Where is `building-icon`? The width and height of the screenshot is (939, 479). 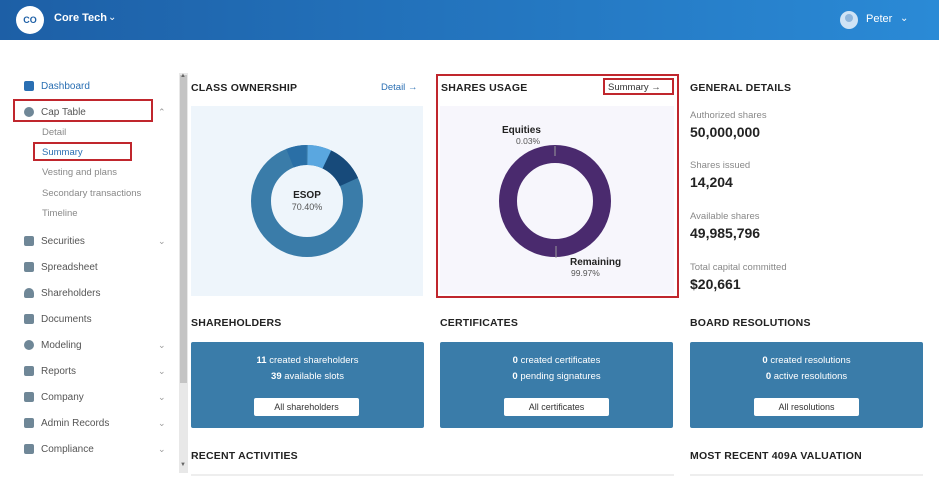 building-icon is located at coordinates (29, 397).